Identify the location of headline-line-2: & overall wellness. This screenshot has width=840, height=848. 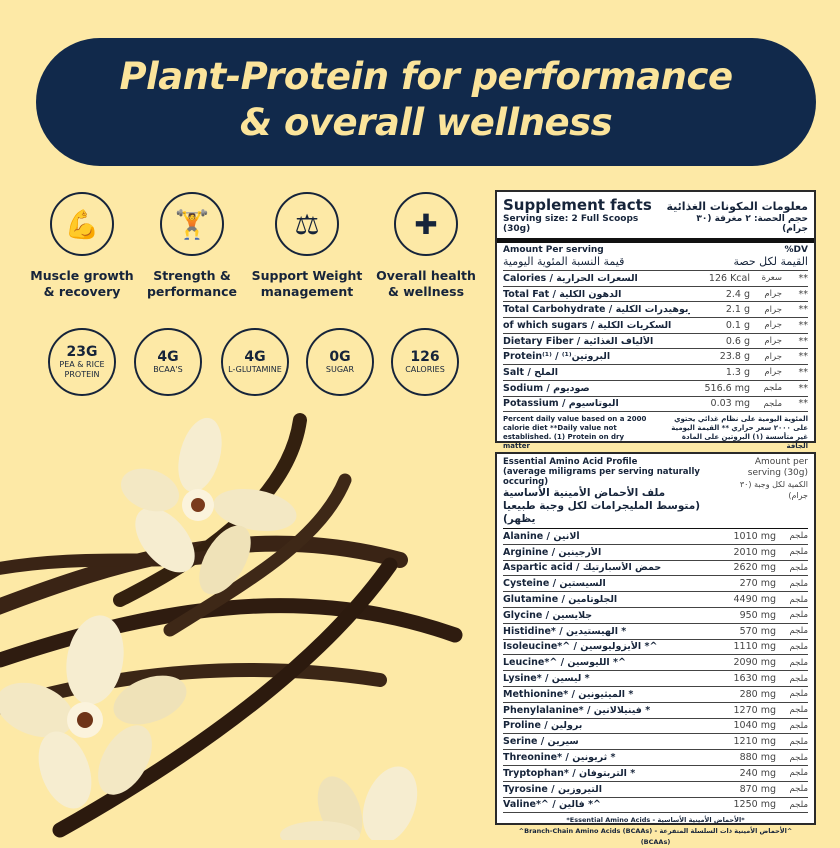
(426, 122).